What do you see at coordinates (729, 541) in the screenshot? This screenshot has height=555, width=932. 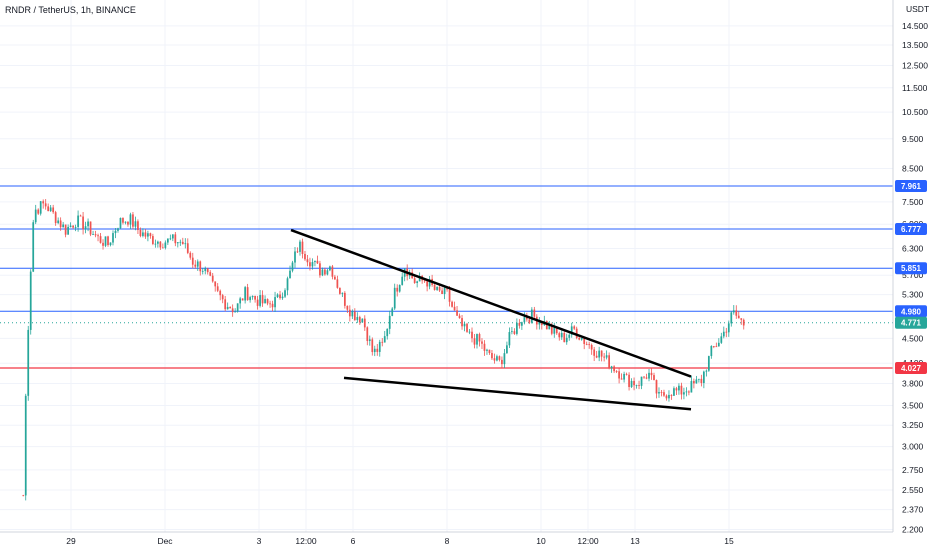 I see `time-tick-label: 15` at bounding box center [729, 541].